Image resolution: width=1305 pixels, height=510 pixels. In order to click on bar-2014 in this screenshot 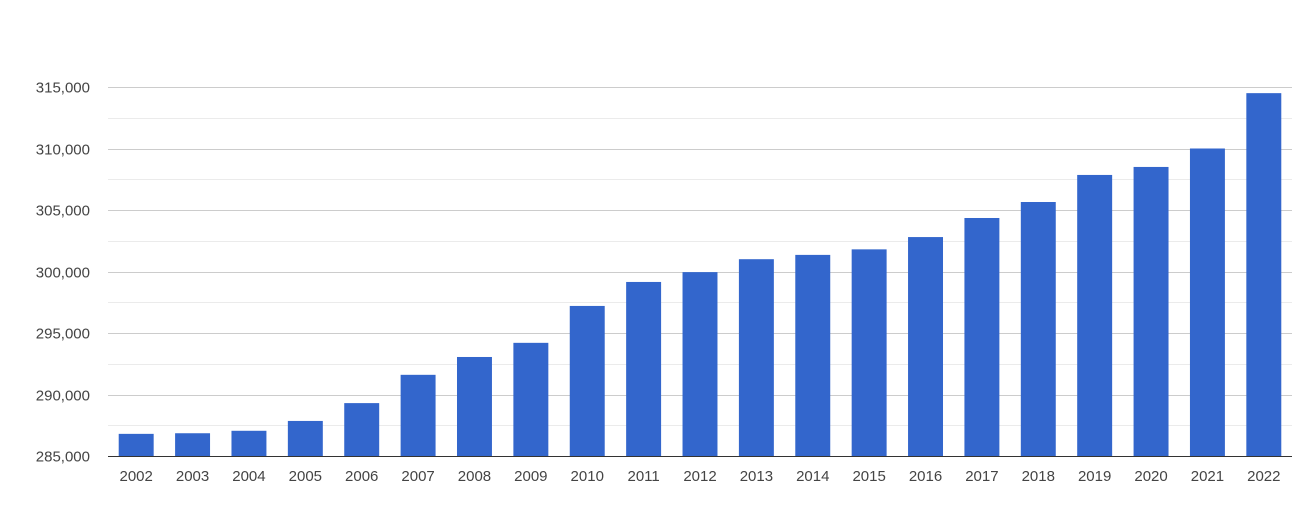, I will do `click(813, 355)`.